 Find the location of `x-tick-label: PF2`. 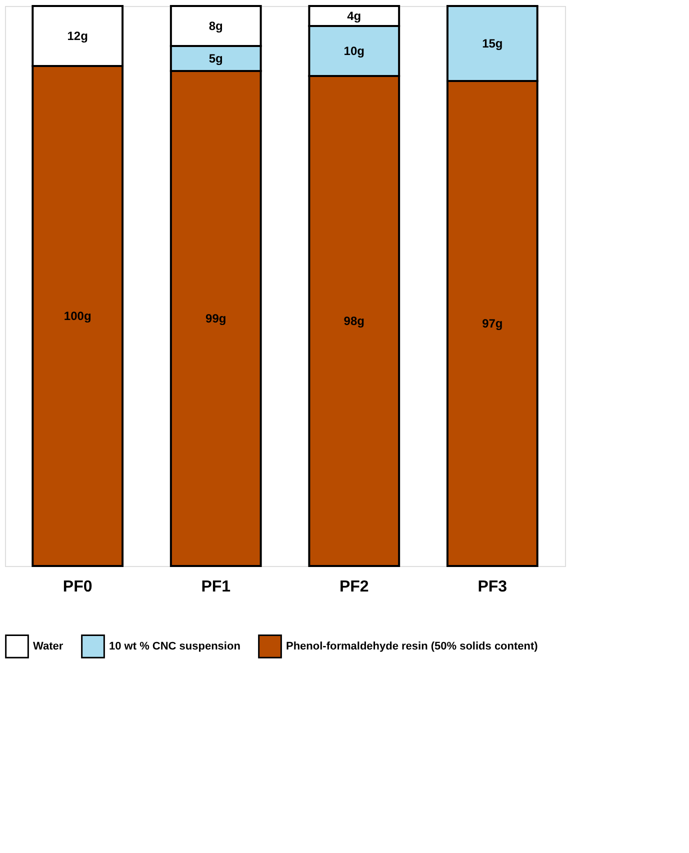

x-tick-label: PF2 is located at coordinates (354, 587).